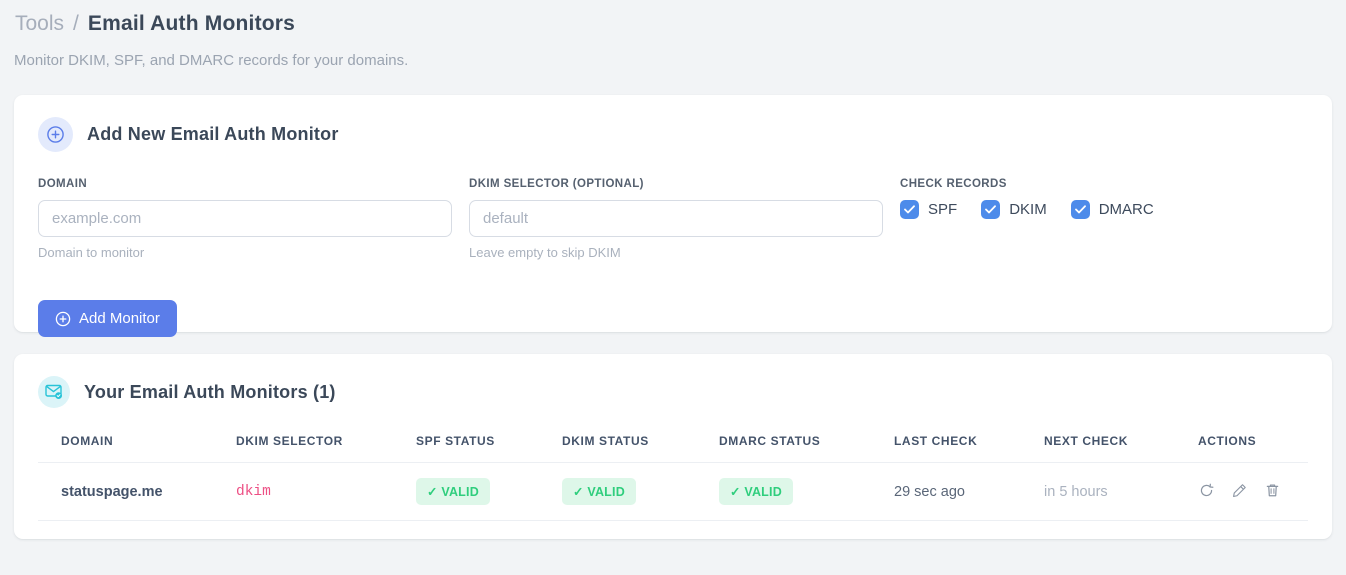 The height and width of the screenshot is (575, 1346). I want to click on monitors-card-header: Your Email Auth Monitors (1), so click(673, 392).